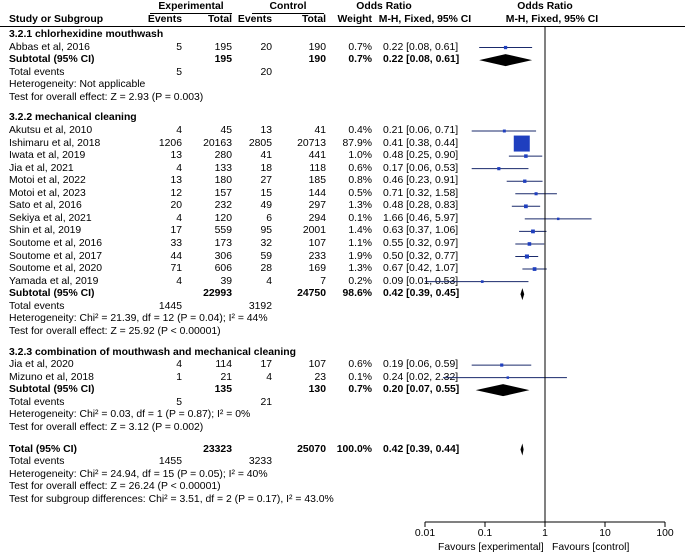  What do you see at coordinates (217, 143) in the screenshot?
I see `exp-total: 20163` at bounding box center [217, 143].